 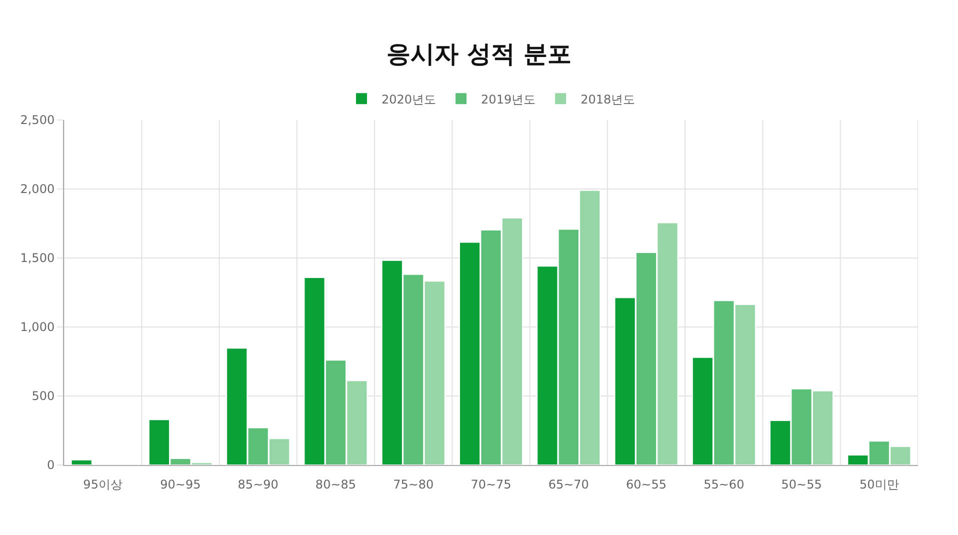 What do you see at coordinates (801, 484) in the screenshot?
I see `x-tick-label: 50~55` at bounding box center [801, 484].